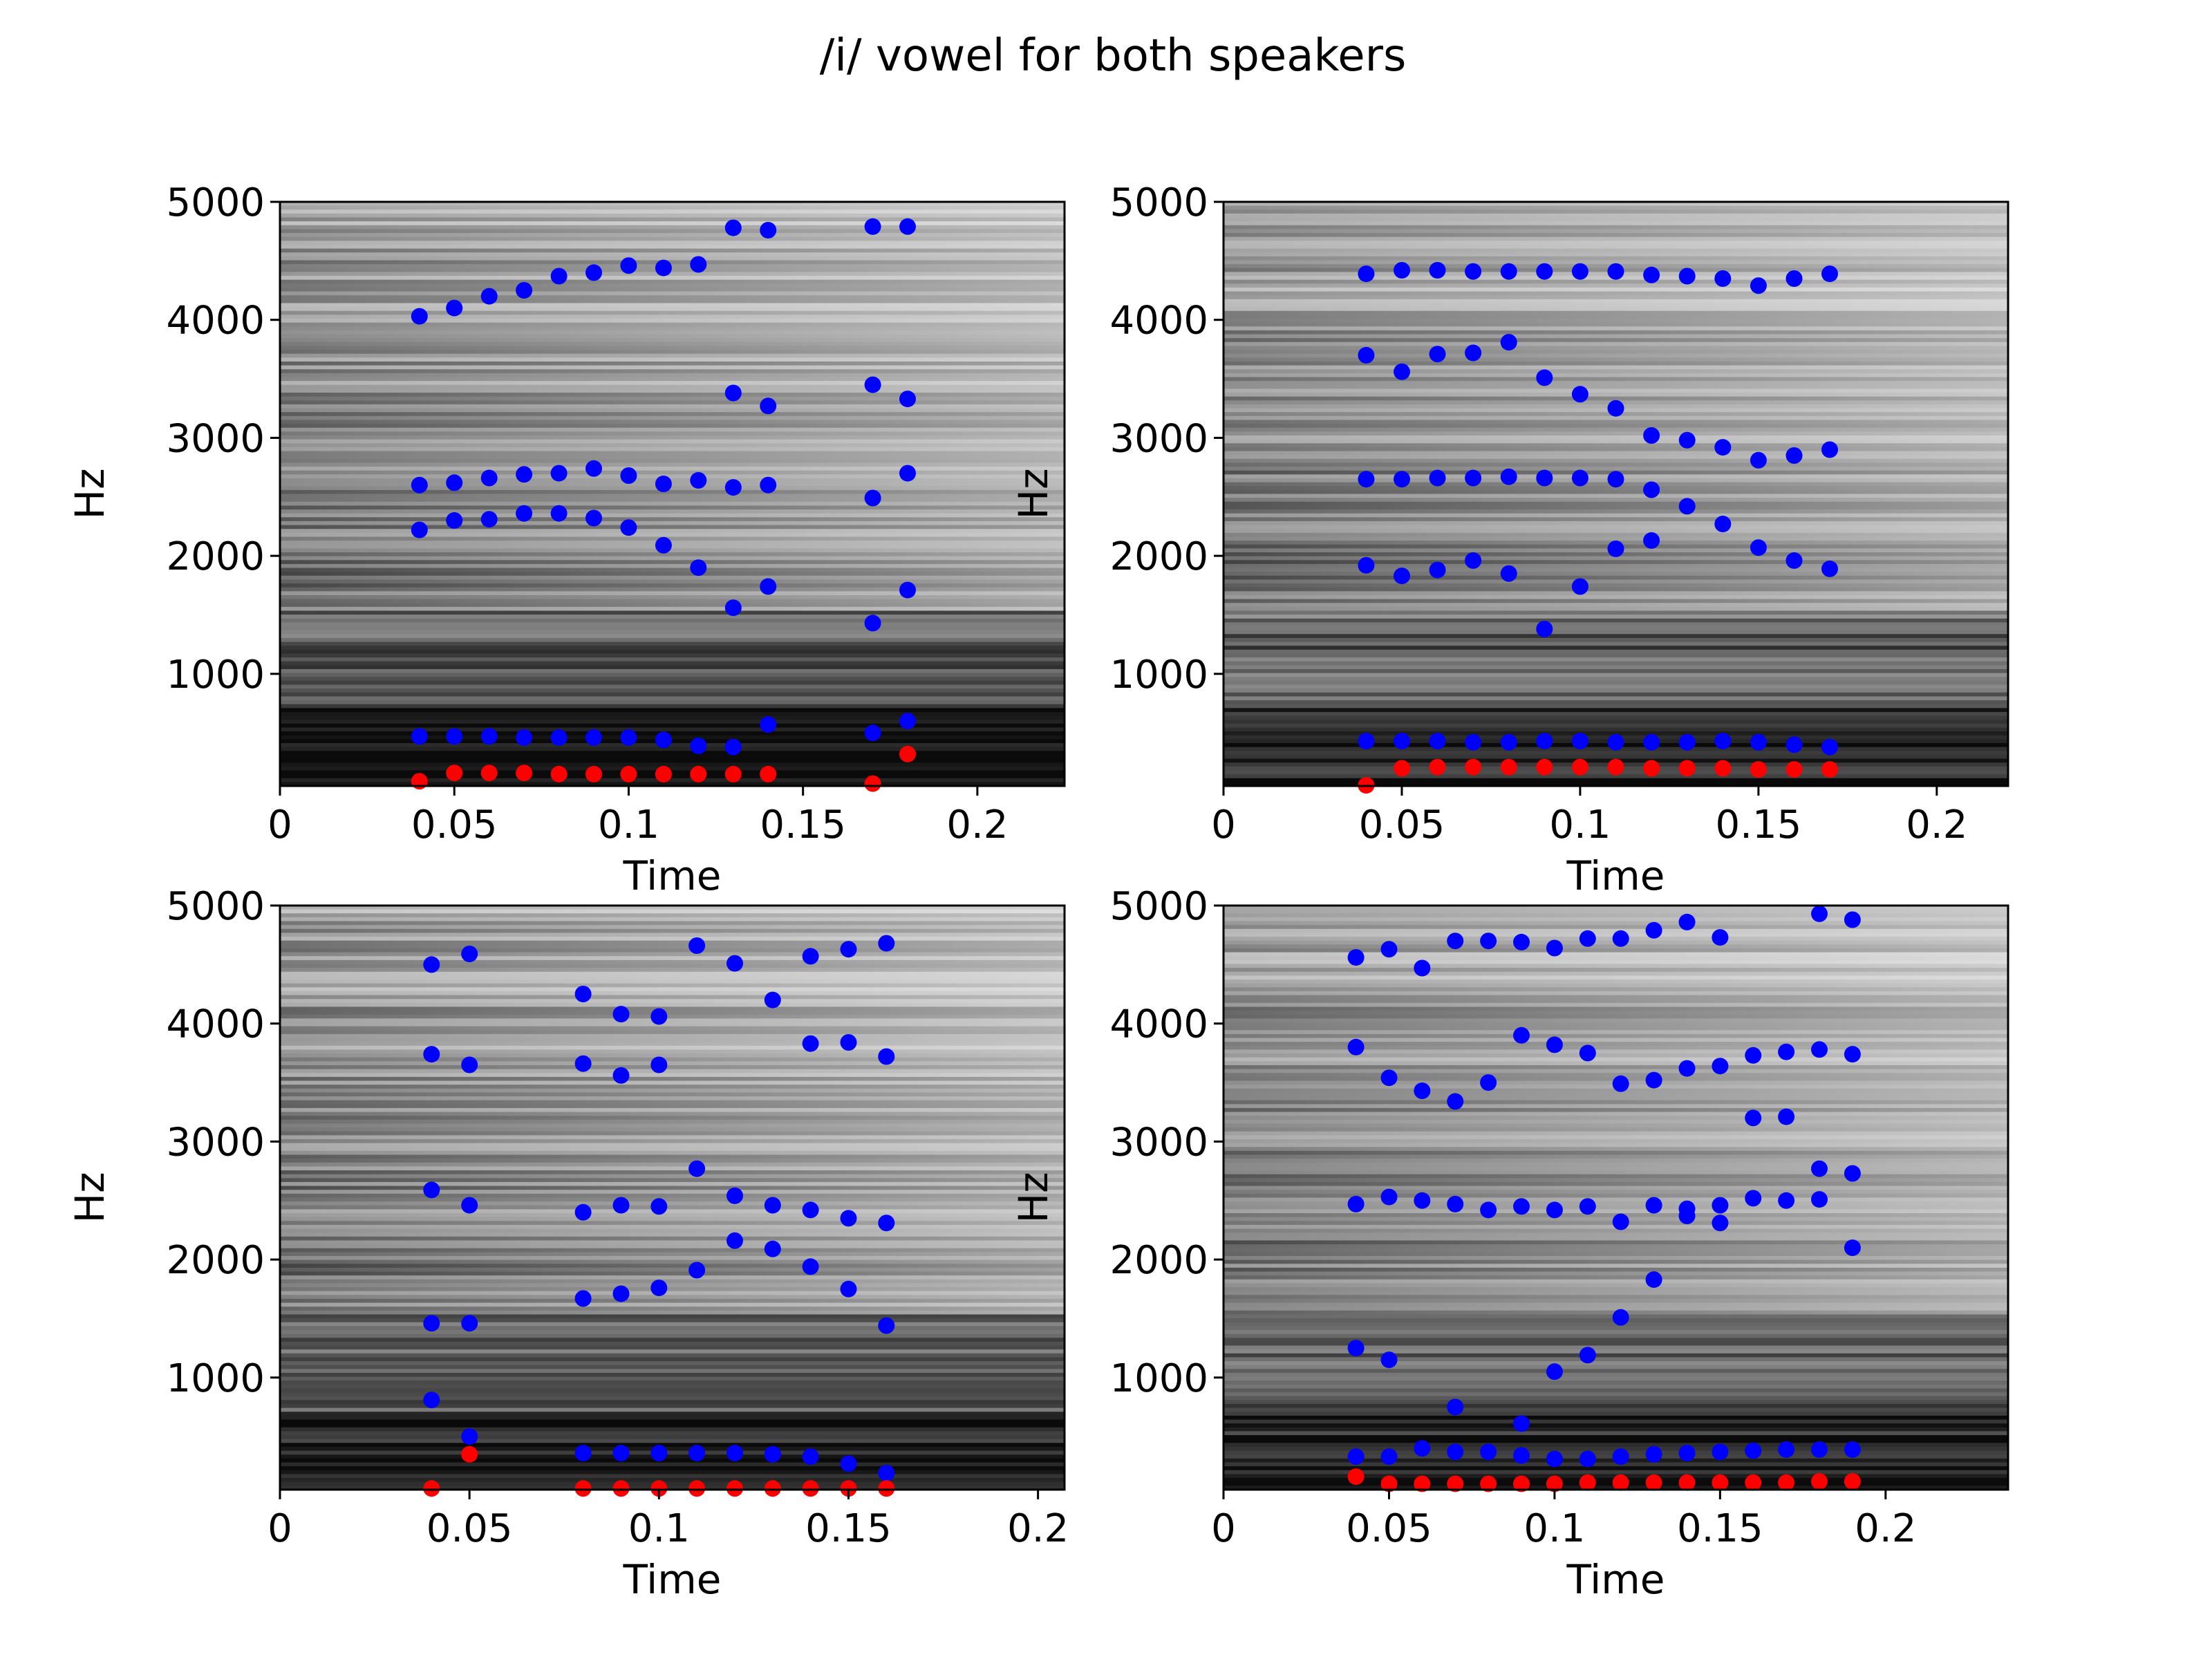 This screenshot has width=2212, height=1659. Describe the element at coordinates (1598, 776) in the screenshot. I see `pitch-series` at that location.